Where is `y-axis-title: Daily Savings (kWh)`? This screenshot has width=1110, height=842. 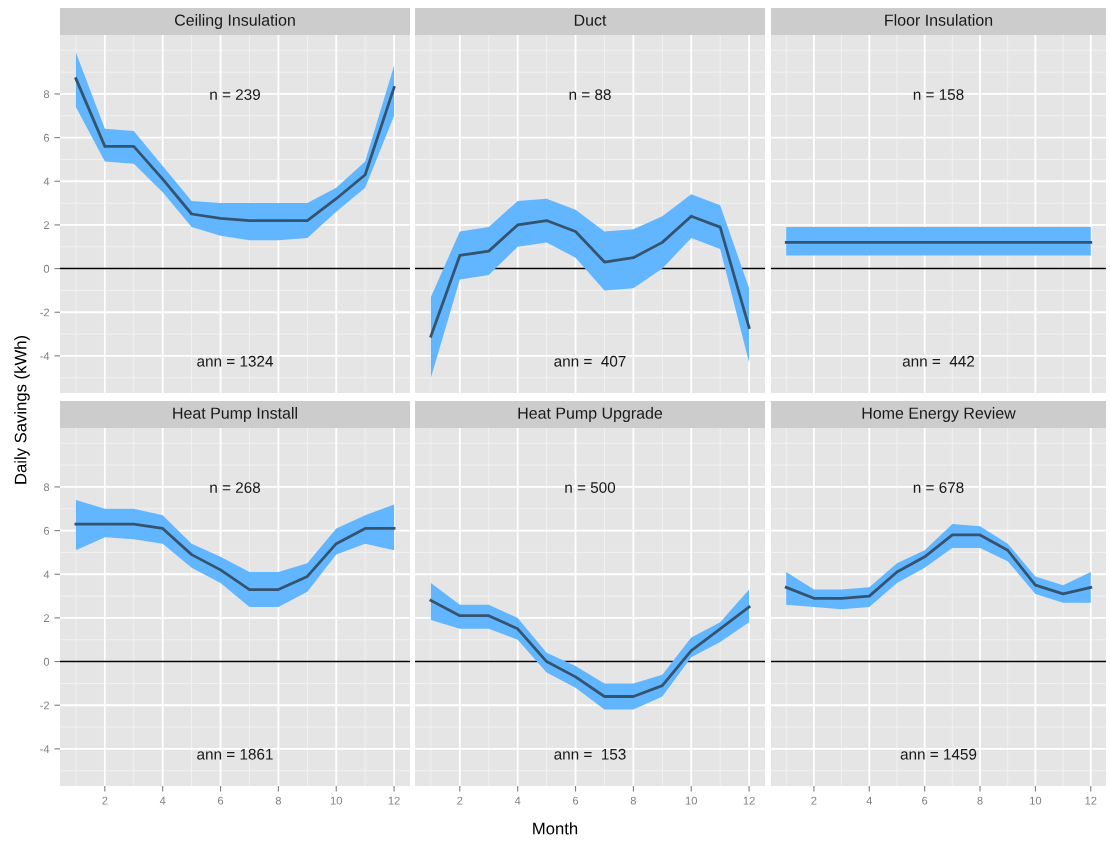 y-axis-title: Daily Savings (kWh) is located at coordinates (22, 410).